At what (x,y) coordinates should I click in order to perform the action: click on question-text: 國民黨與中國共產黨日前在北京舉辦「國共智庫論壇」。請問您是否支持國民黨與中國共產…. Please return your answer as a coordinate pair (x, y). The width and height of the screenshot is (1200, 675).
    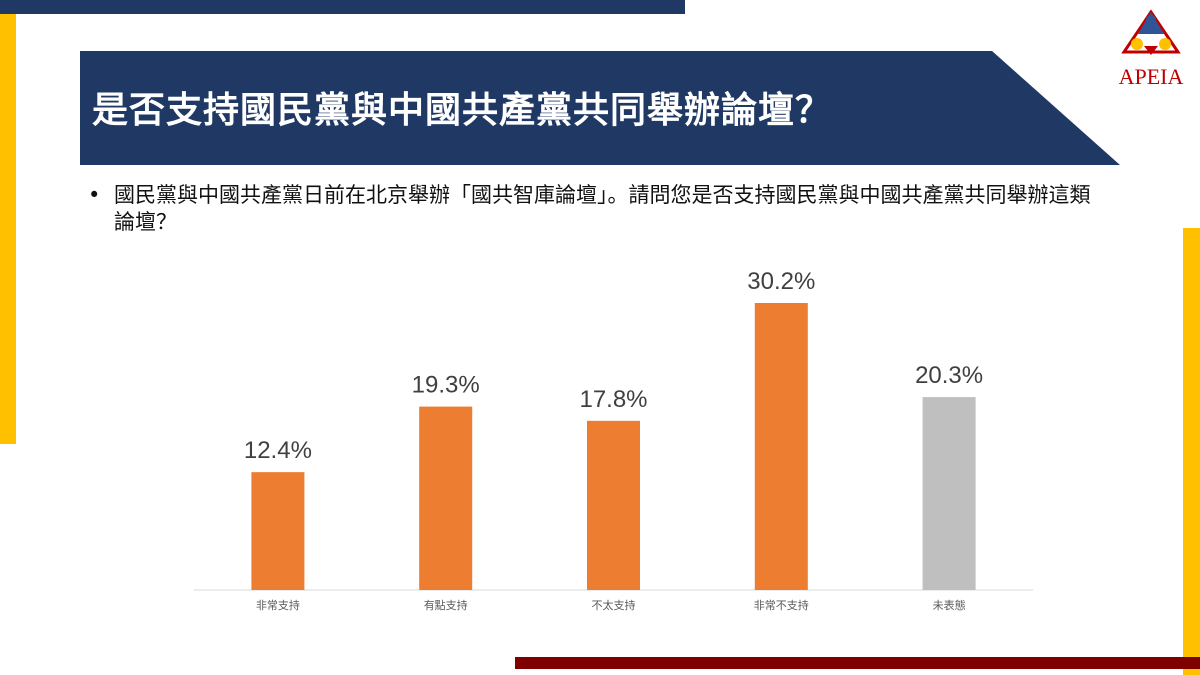
    Looking at the image, I should click on (602, 208).